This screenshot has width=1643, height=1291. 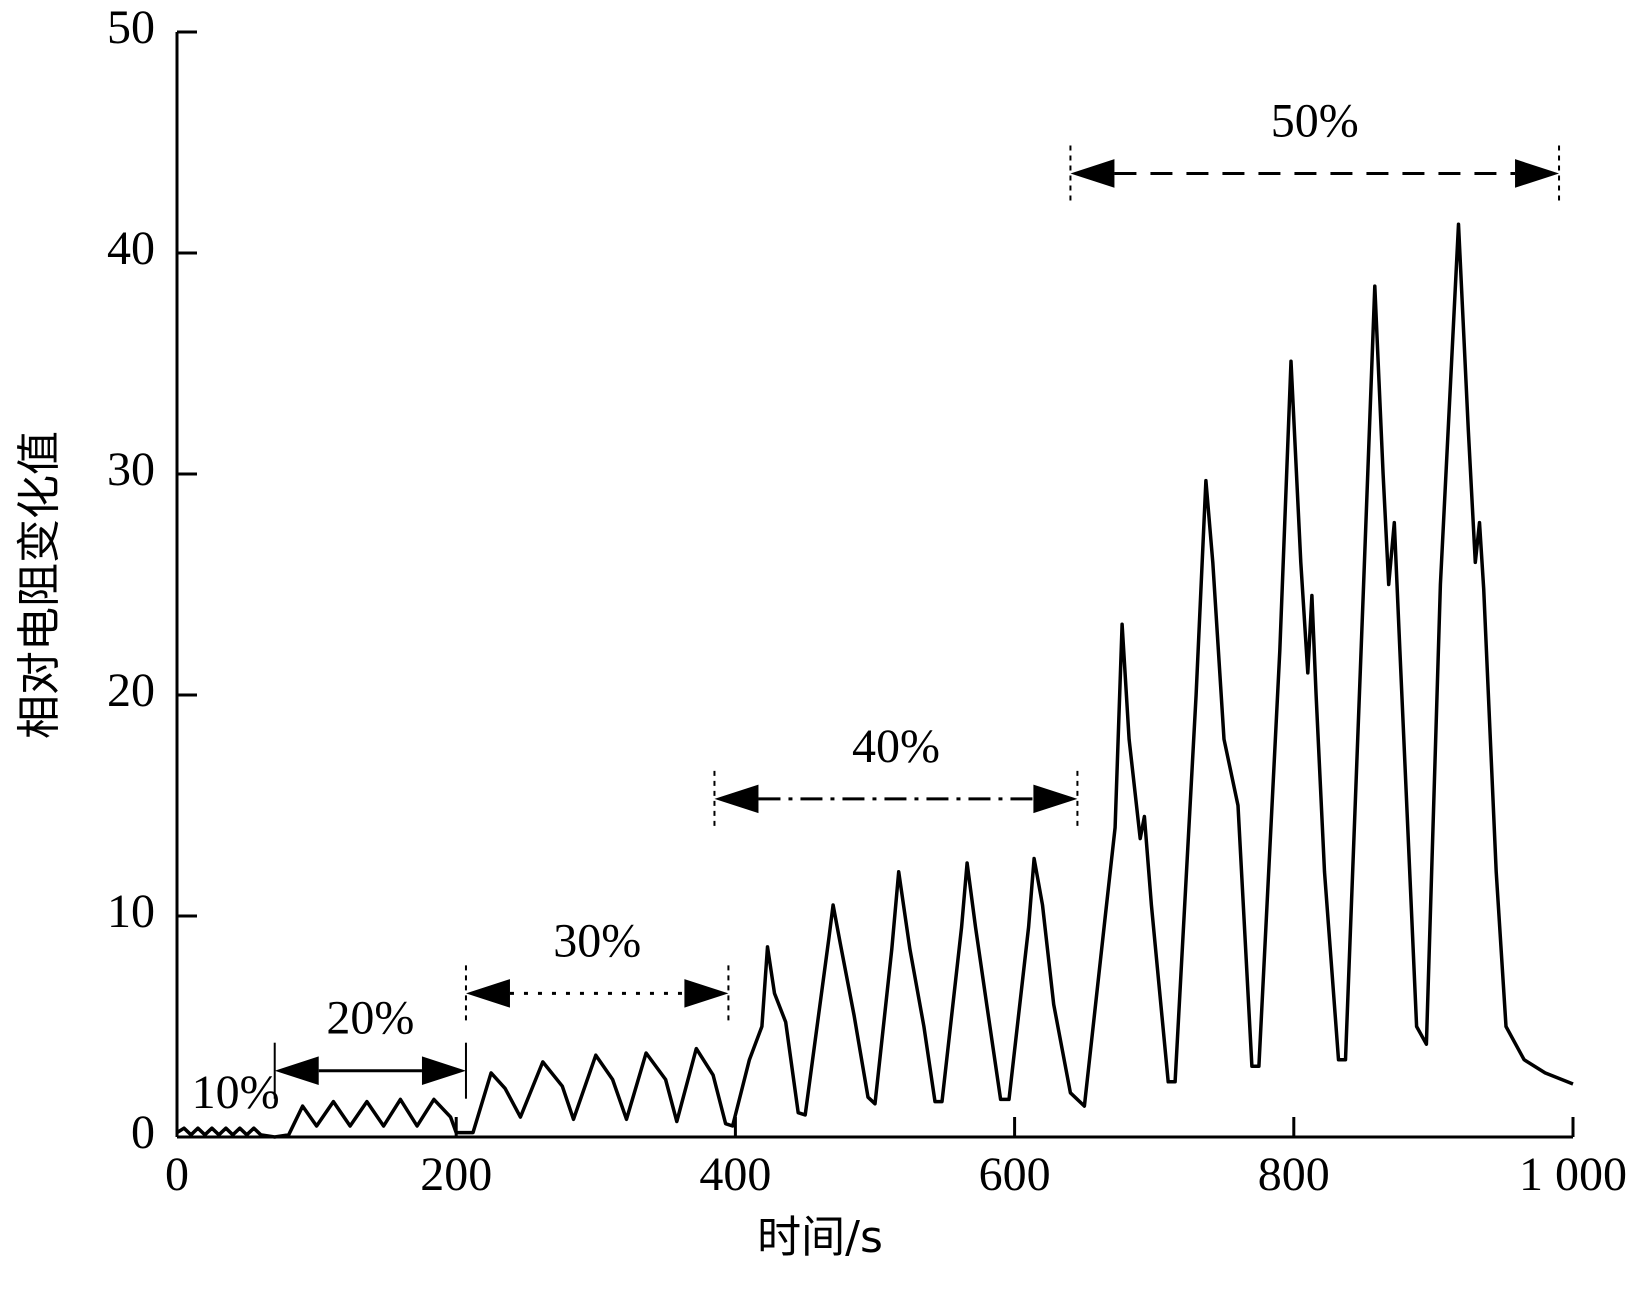 I want to click on annotation: 40%, so click(x=896, y=746).